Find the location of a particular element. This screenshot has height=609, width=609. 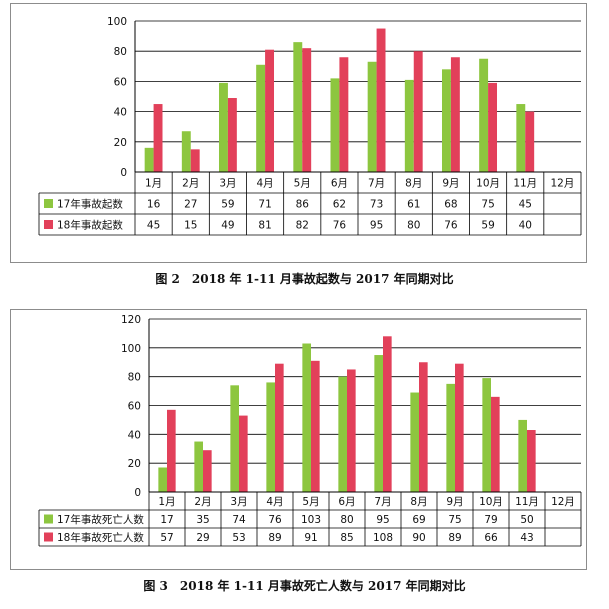

category-label: 1月 is located at coordinates (153, 184).